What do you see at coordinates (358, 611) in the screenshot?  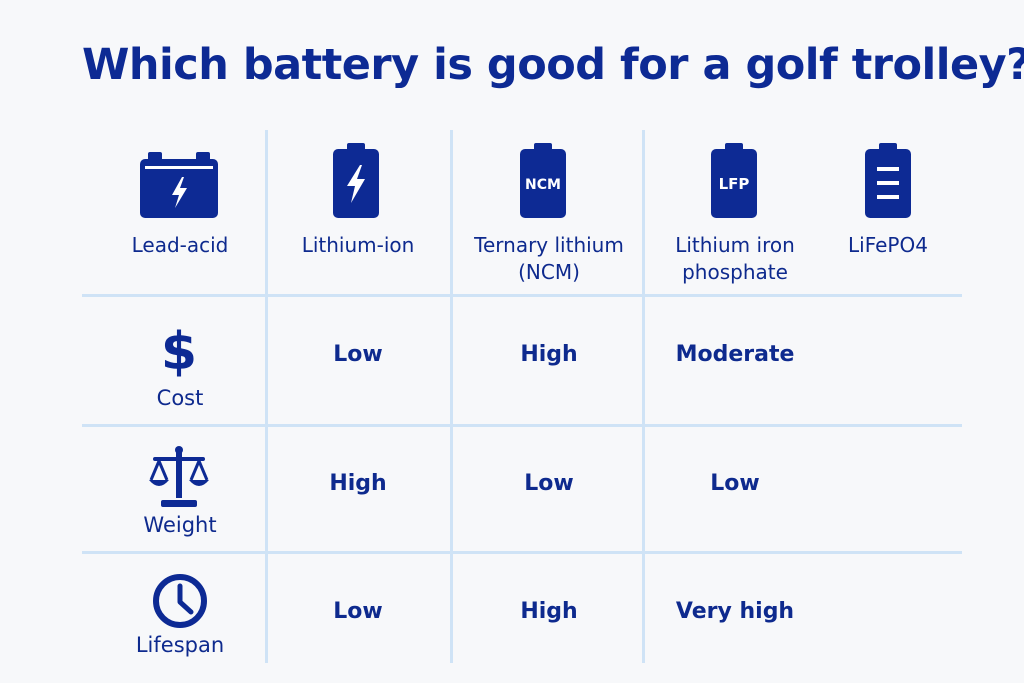 I see `cell-lifespan-lead-acid: Low` at bounding box center [358, 611].